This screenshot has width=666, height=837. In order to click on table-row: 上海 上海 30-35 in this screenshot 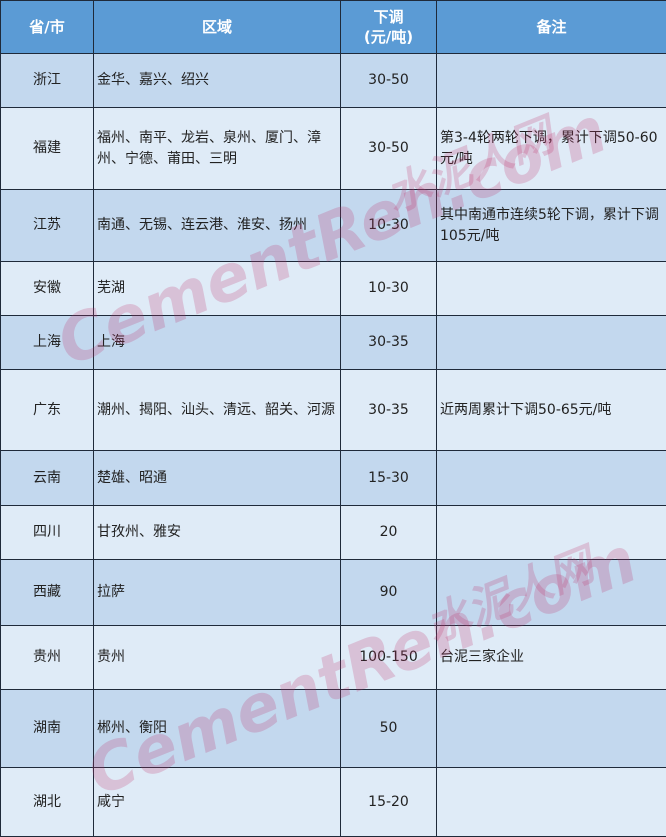, I will do `click(333, 342)`.